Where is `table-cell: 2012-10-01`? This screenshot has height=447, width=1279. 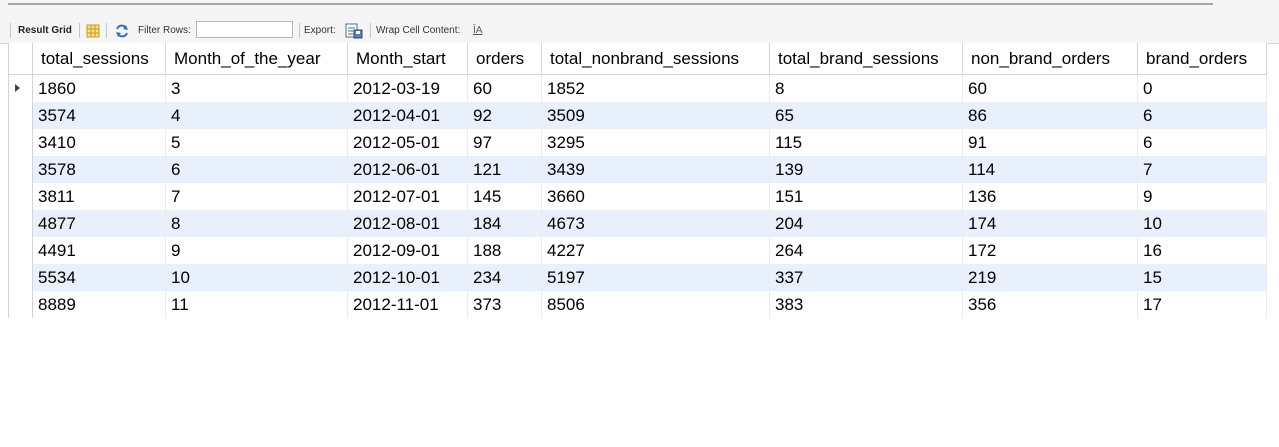 table-cell: 2012-10-01 is located at coordinates (407, 277).